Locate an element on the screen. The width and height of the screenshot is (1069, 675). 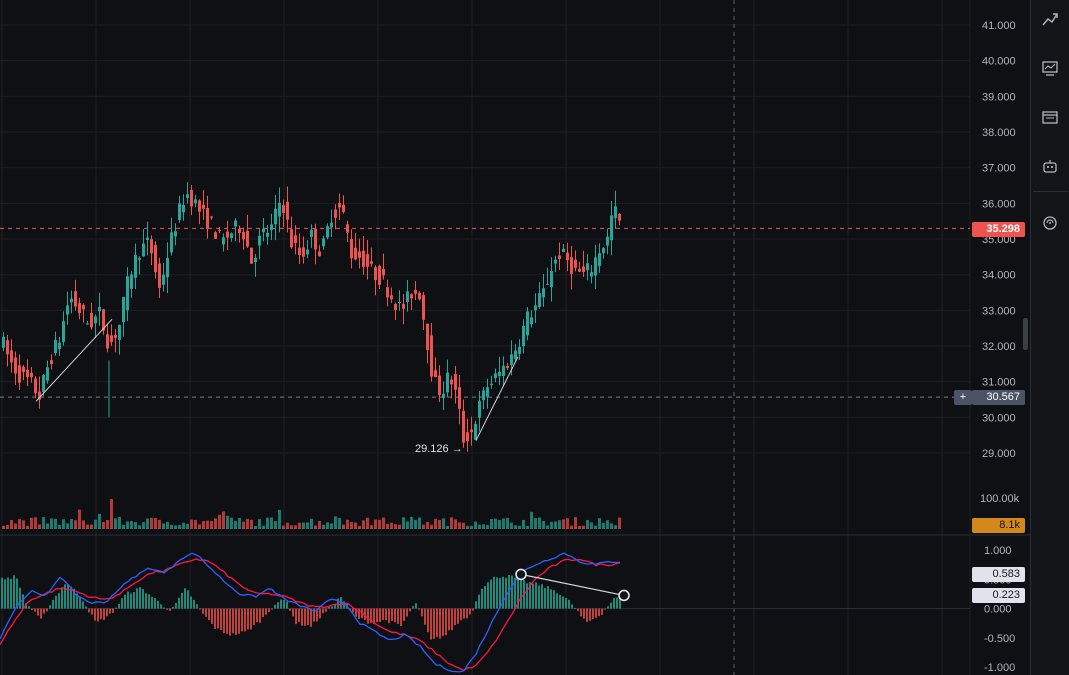
scale-resize-handle is located at coordinates (1025, 334).